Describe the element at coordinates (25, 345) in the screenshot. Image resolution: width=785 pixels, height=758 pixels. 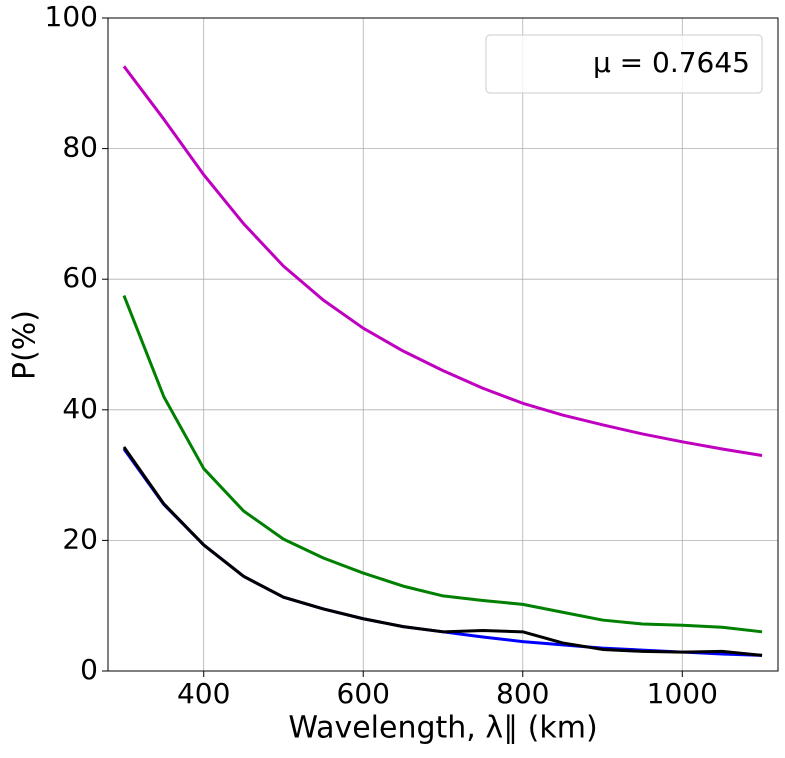
I see `y-axis-label: P(%)` at that location.